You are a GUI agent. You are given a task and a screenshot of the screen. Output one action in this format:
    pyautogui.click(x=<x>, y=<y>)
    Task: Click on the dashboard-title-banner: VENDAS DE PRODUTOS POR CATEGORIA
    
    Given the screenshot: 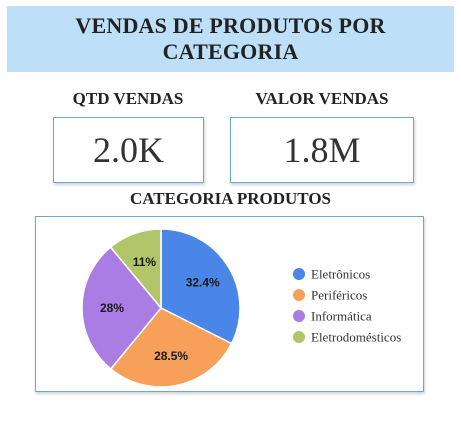 What is the action you would take?
    pyautogui.click(x=230, y=39)
    